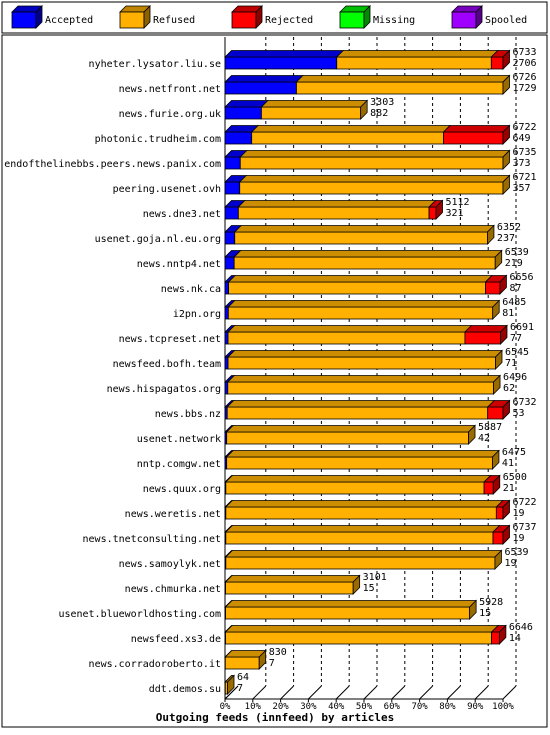 Image resolution: width=550 pixels, height=735 pixels. I want to click on x-tick-label: 60%, so click(392, 707).